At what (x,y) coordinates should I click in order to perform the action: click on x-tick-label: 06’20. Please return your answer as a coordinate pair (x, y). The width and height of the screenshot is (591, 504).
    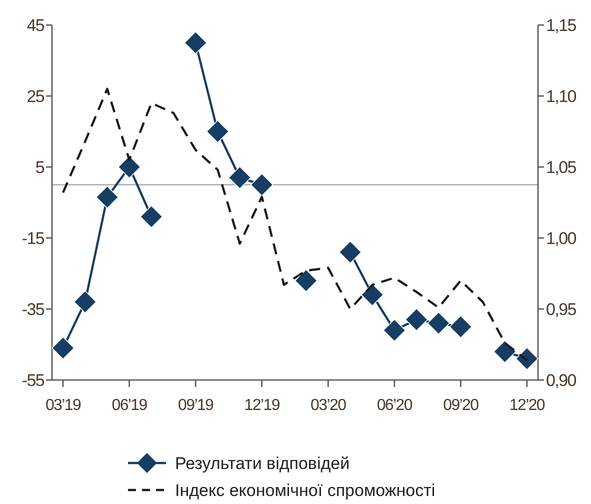
    Looking at the image, I should click on (394, 405).